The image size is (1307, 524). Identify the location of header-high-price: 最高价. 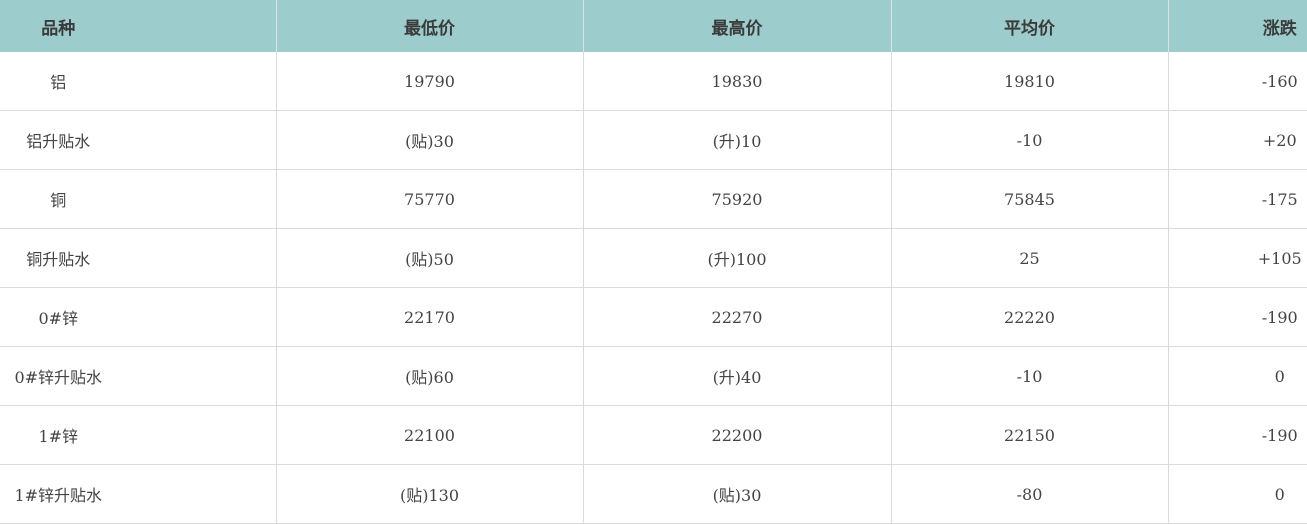
(737, 26).